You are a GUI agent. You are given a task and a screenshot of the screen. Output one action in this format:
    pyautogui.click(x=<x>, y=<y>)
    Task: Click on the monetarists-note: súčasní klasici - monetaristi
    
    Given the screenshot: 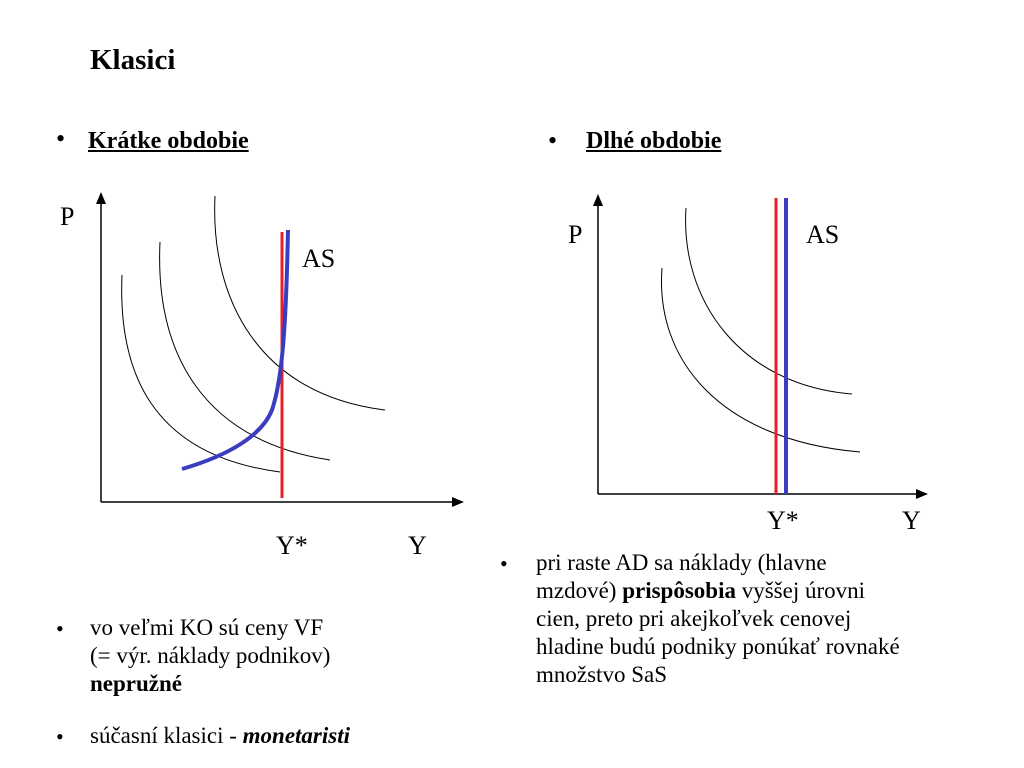 What is the action you would take?
    pyautogui.click(x=220, y=735)
    